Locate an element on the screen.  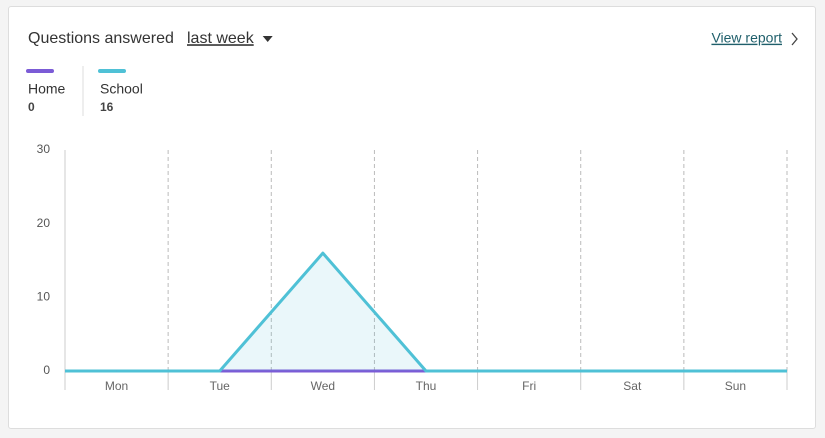
x-tick-label: Sat is located at coordinates (632, 386).